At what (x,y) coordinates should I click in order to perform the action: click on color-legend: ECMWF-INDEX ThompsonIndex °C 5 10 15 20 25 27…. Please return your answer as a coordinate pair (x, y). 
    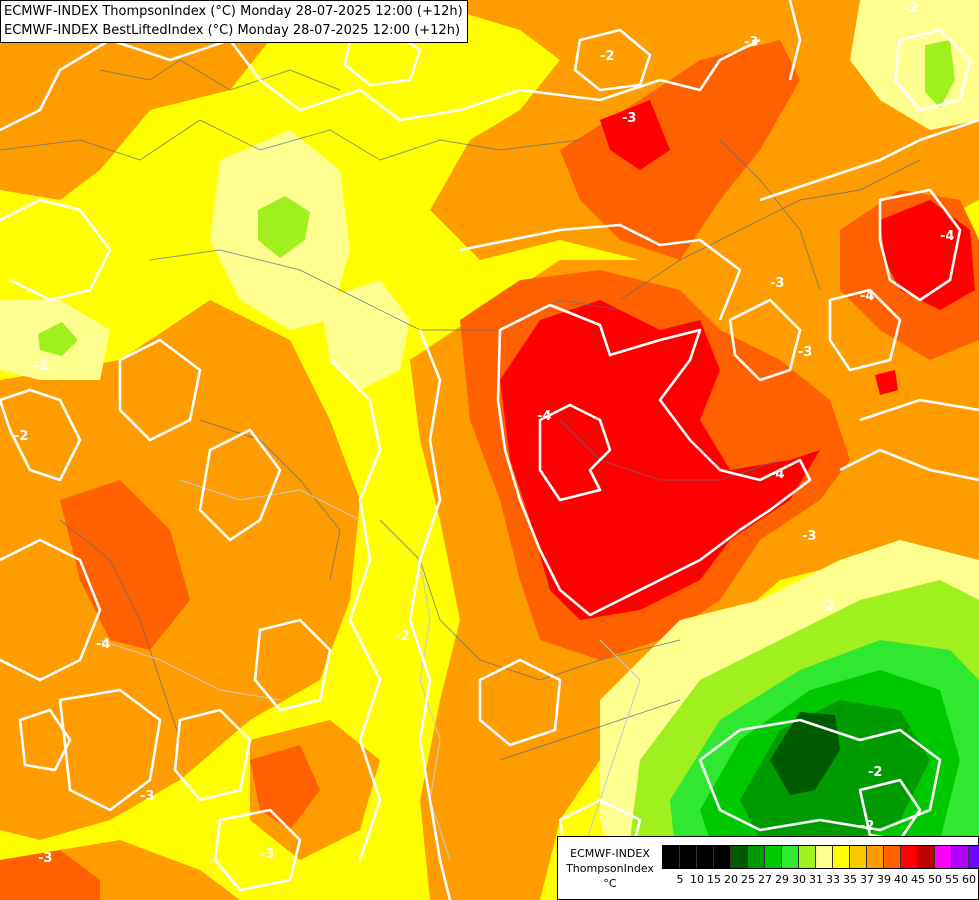
    Looking at the image, I should click on (768, 868).